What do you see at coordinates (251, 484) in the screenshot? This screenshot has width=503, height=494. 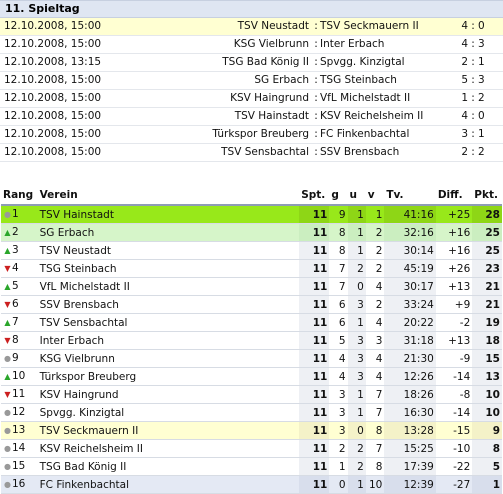 I see `standings-row: ●16 FC Finkenbachtal 11 0 1 10 12:39 -27 1` at bounding box center [251, 484].